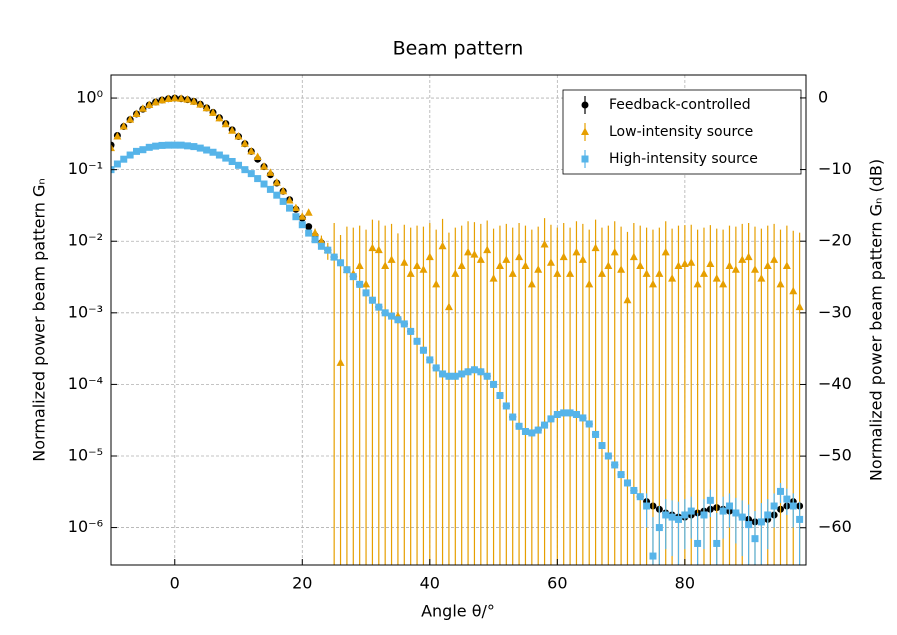  I want to click on y2-tick-label: −20, so click(835, 240).